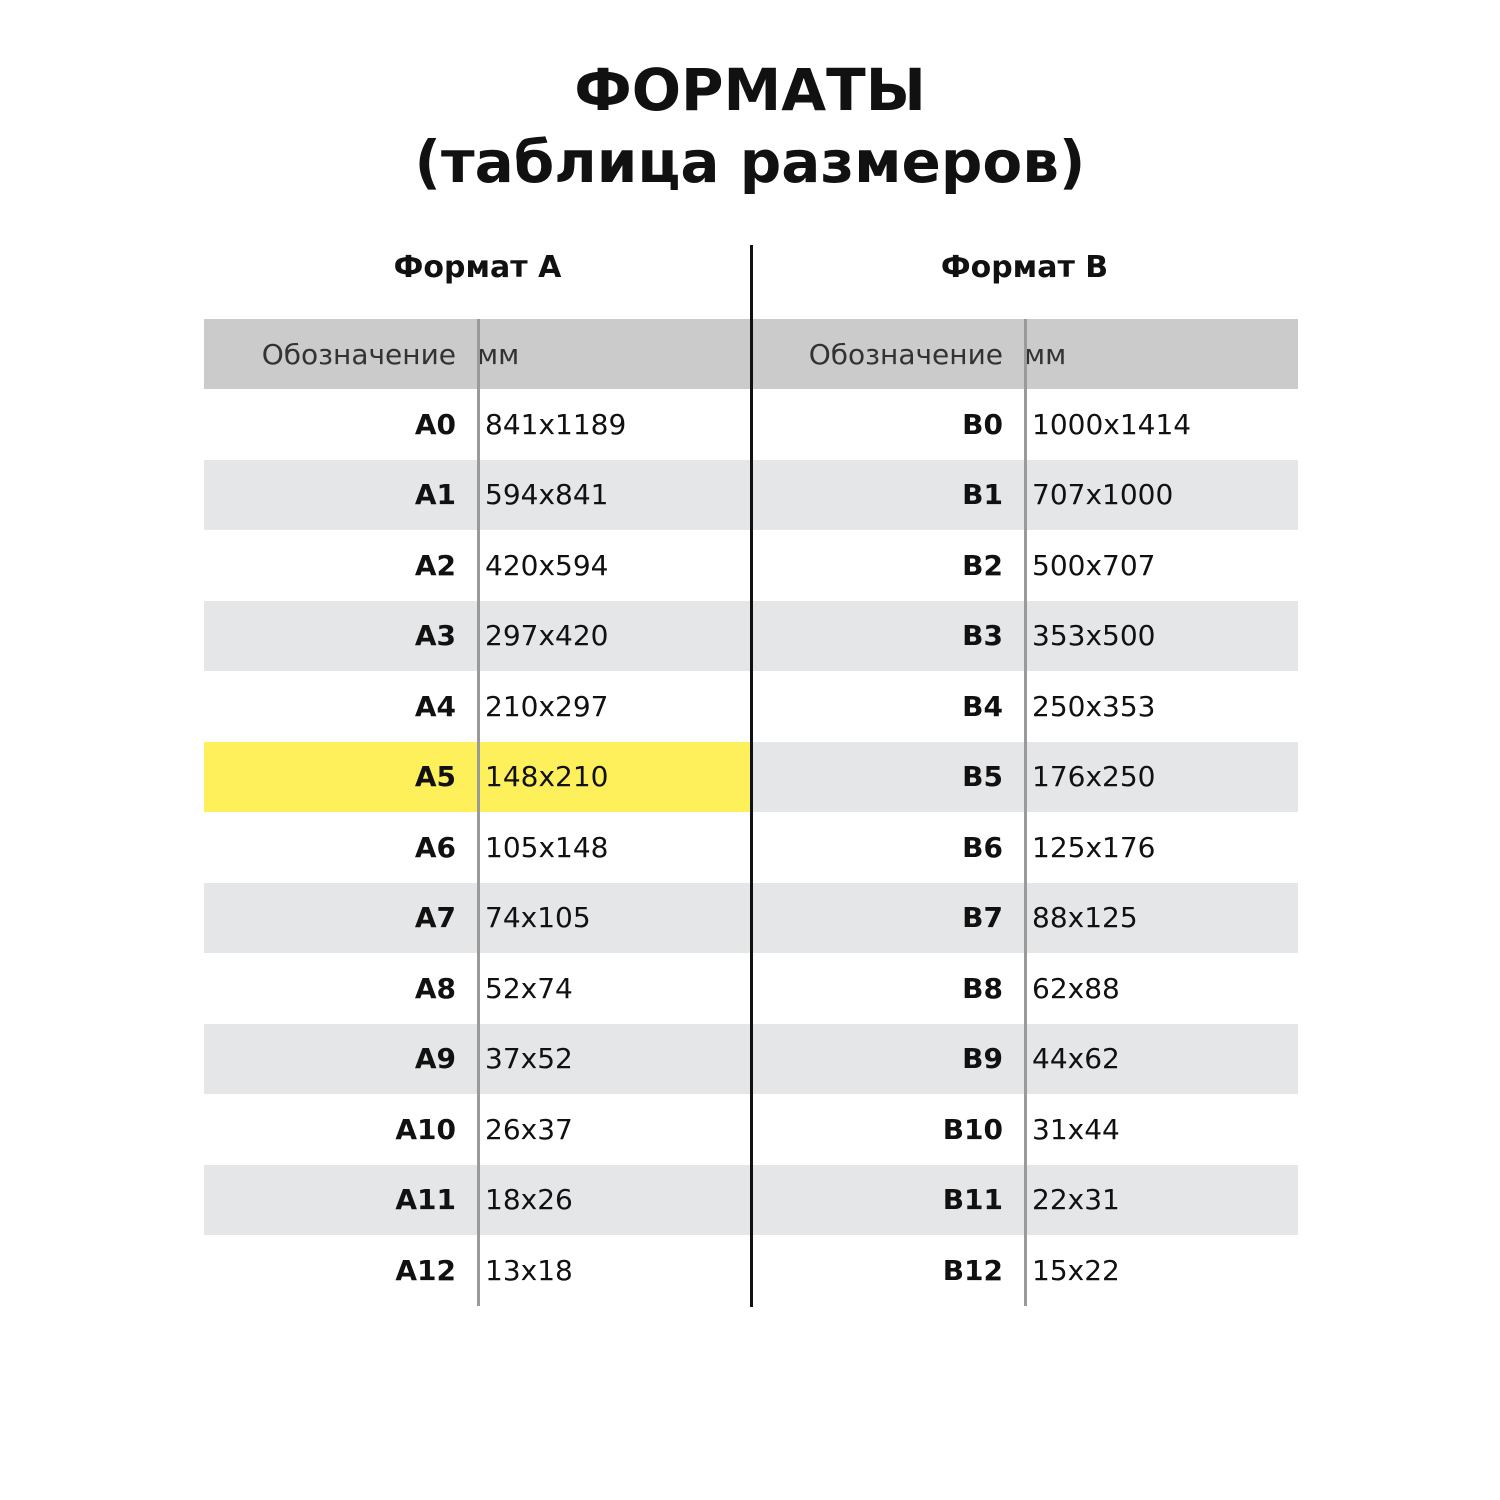 This screenshot has width=1500, height=1500. I want to click on designation-cell: A1, so click(435, 495).